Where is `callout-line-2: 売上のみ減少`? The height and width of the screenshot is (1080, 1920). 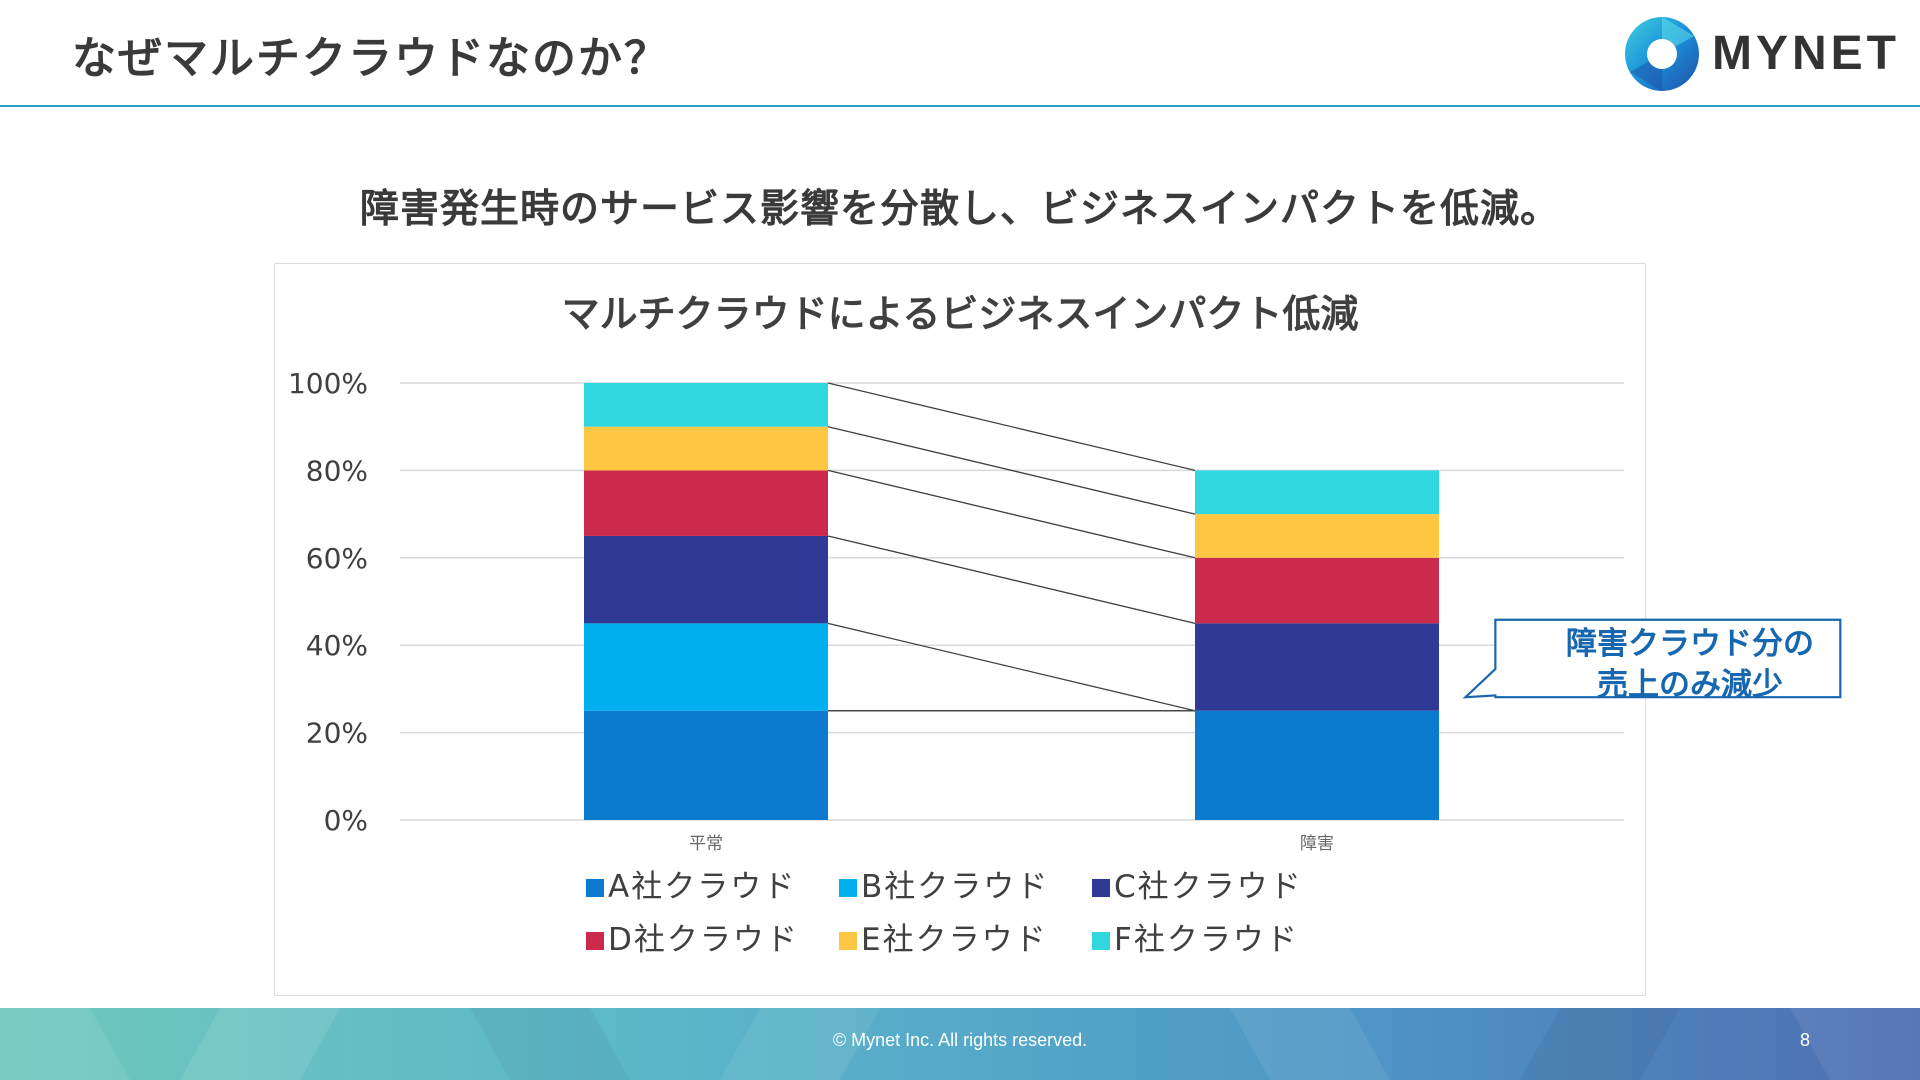 callout-line-2: 売上のみ減少 is located at coordinates (1690, 685).